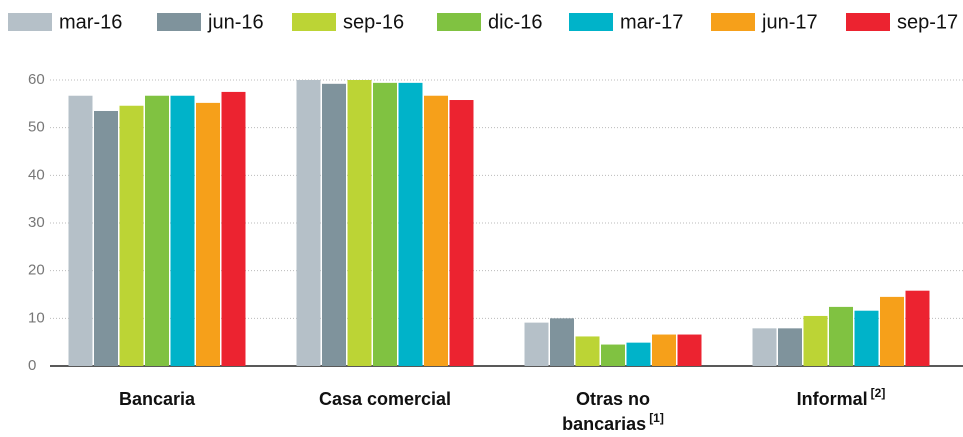  I want to click on x-tick-line: Informal, so click(832, 399).